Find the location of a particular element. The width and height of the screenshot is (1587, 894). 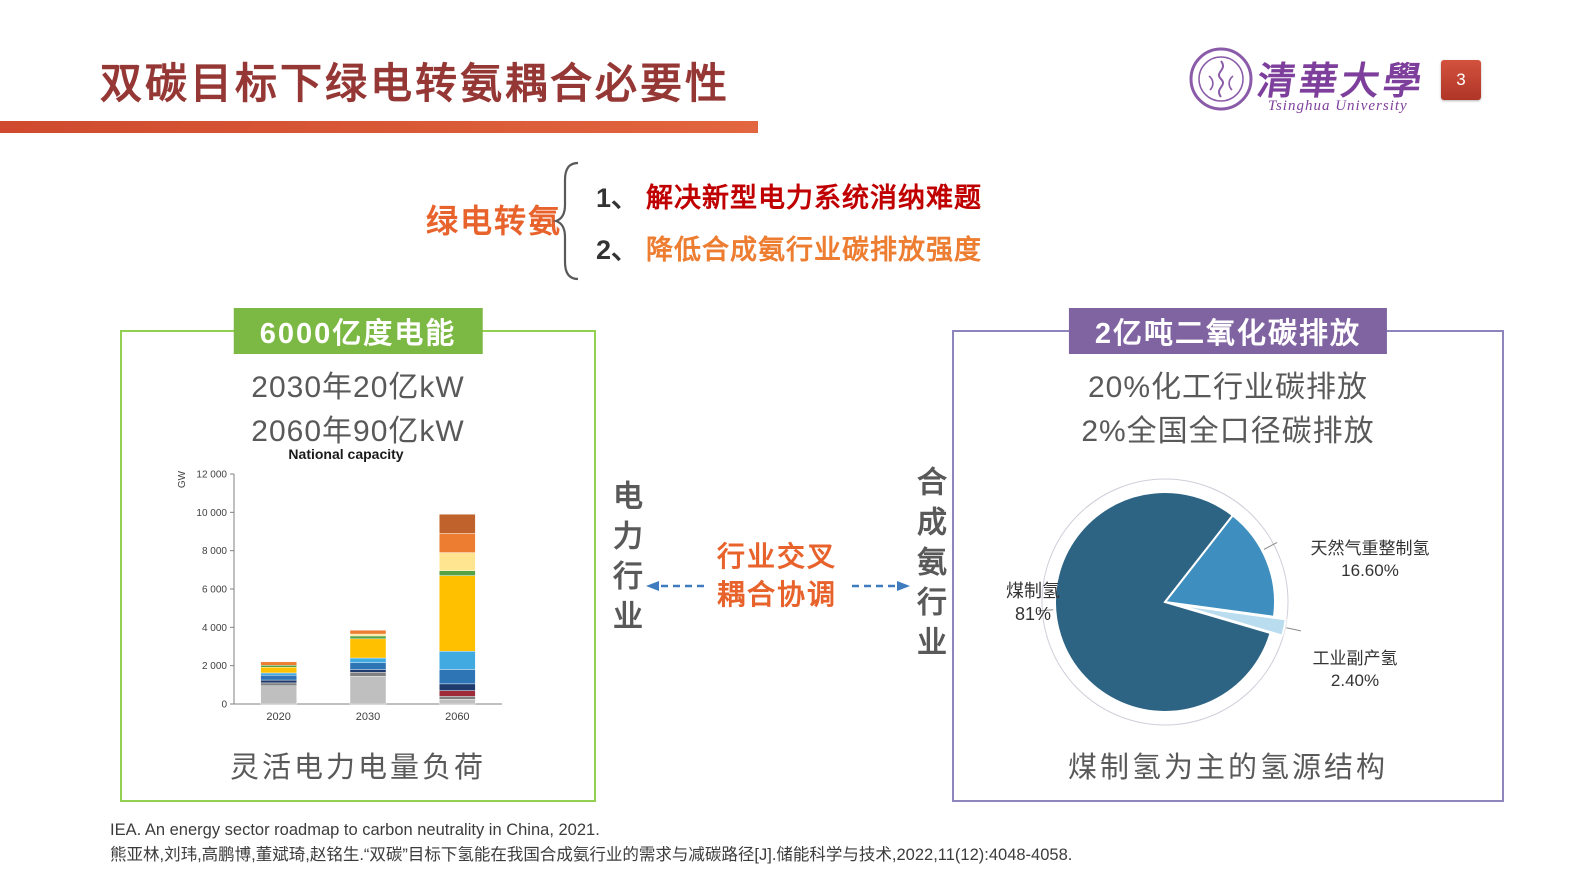

stat-line: 2030年20亿kW is located at coordinates (358, 387).